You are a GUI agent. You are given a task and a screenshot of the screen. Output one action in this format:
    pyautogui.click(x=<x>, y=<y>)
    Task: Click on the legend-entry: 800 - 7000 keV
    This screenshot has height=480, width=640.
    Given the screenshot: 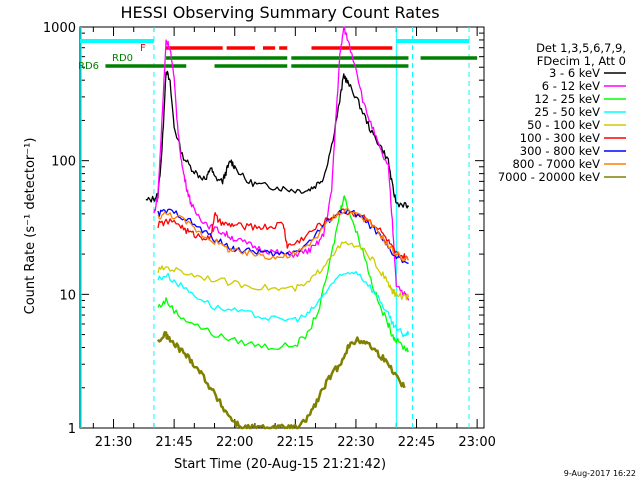 What is the action you would take?
    pyautogui.click(x=556, y=164)
    